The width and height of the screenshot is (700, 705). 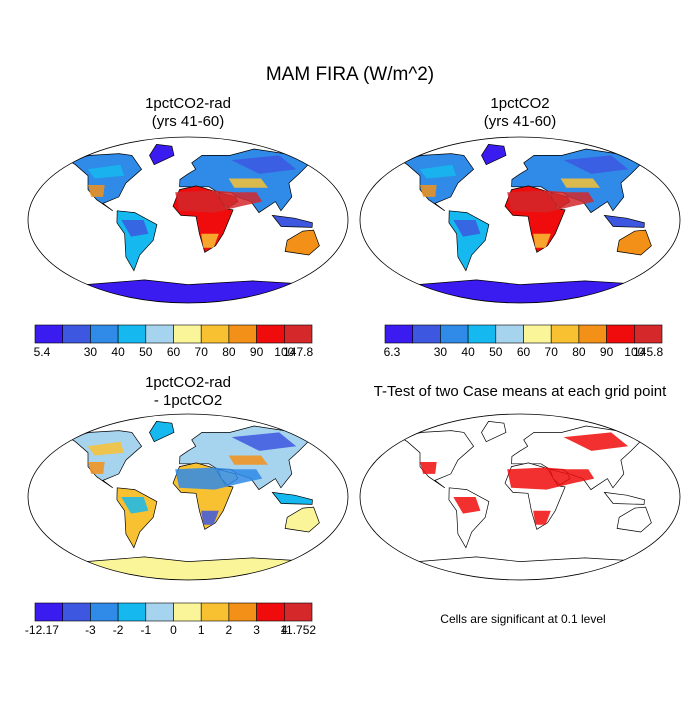 I want to click on colorbar-label: 3, so click(x=256, y=630).